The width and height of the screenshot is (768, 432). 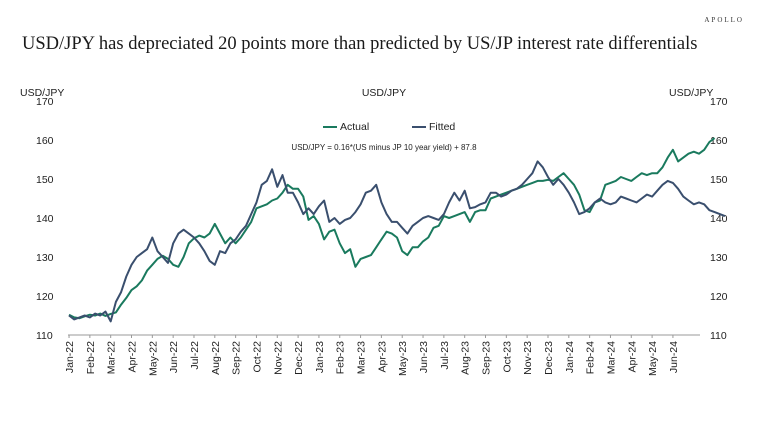 What do you see at coordinates (549, 358) in the screenshot?
I see `x-tick-label: Dec-23` at bounding box center [549, 358].